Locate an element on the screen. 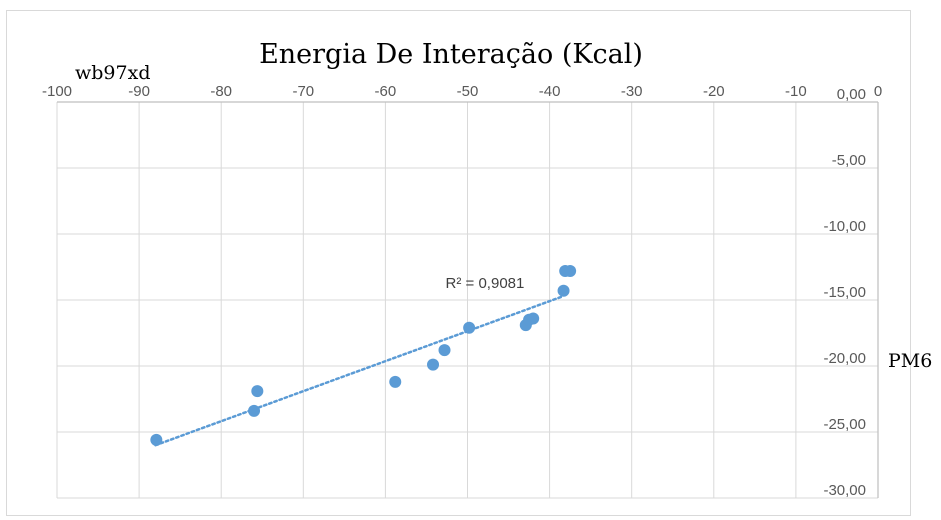  x-tick-label: -50 is located at coordinates (468, 91).